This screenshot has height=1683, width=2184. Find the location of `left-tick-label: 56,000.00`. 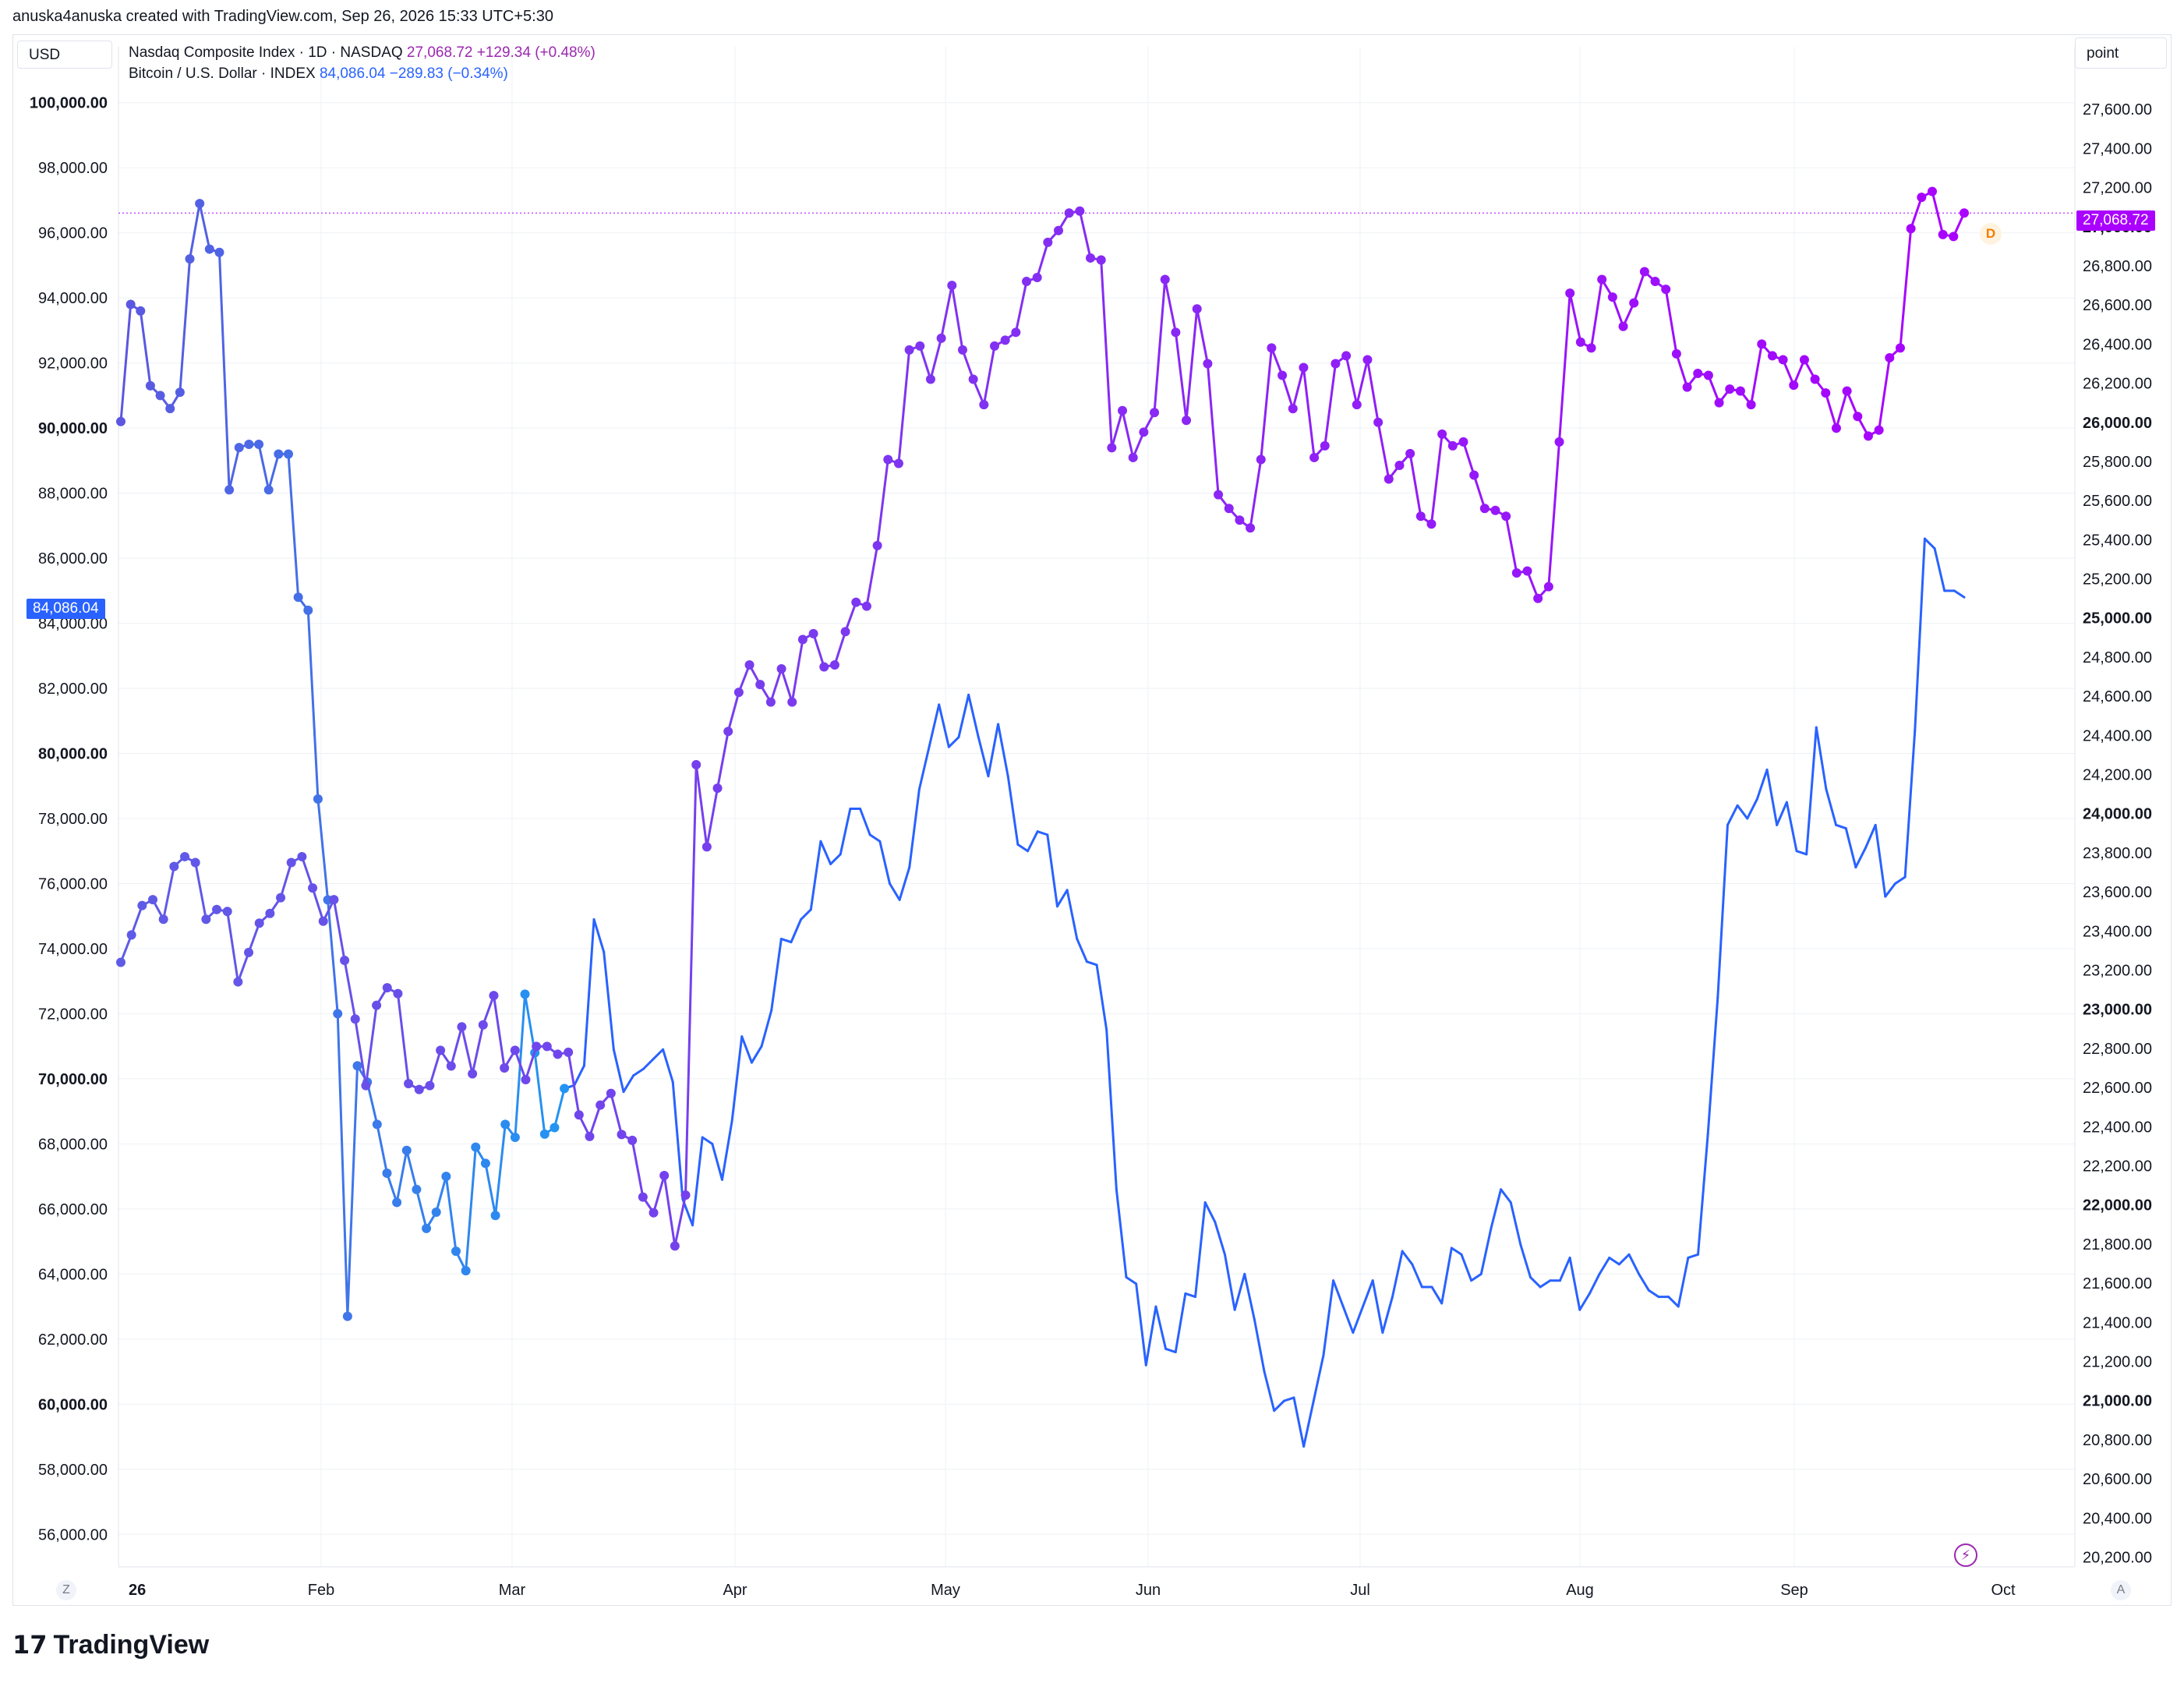

left-tick-label: 56,000.00 is located at coordinates (73, 1534).